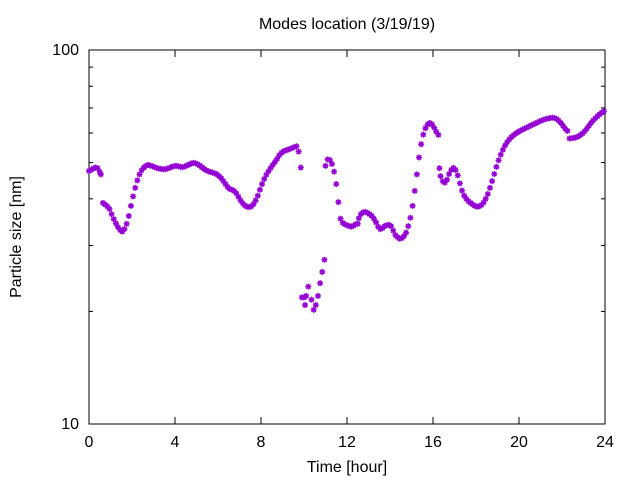 This screenshot has height=480, width=640. Describe the element at coordinates (347, 467) in the screenshot. I see `x-axis-label: Time [hour]` at that location.